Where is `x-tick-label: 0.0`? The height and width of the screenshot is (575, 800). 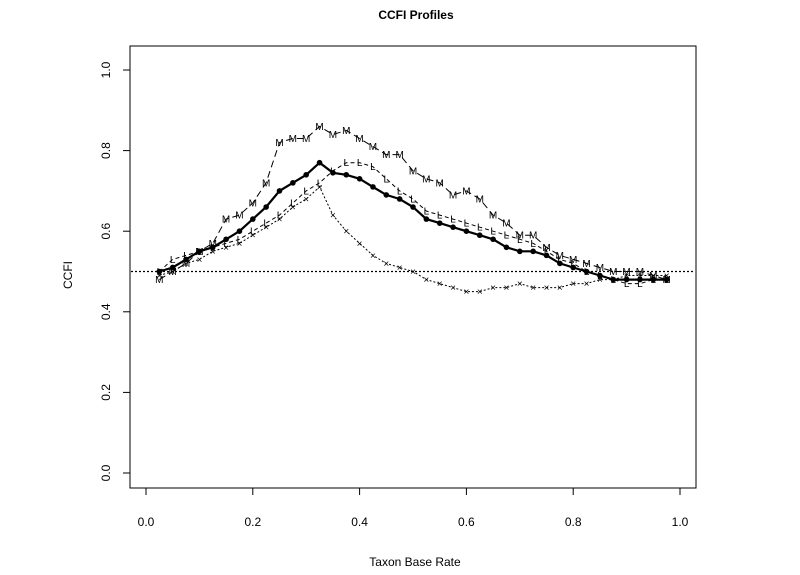
x-tick-label: 0.0 is located at coordinates (146, 522).